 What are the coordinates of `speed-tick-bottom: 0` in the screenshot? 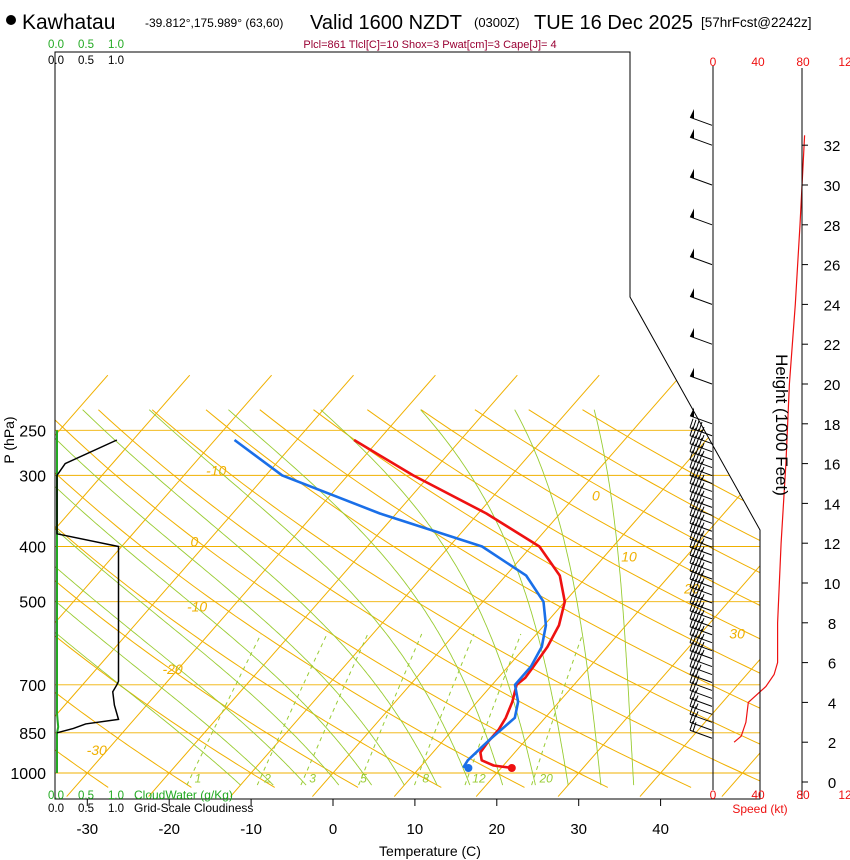 It's located at (713, 795).